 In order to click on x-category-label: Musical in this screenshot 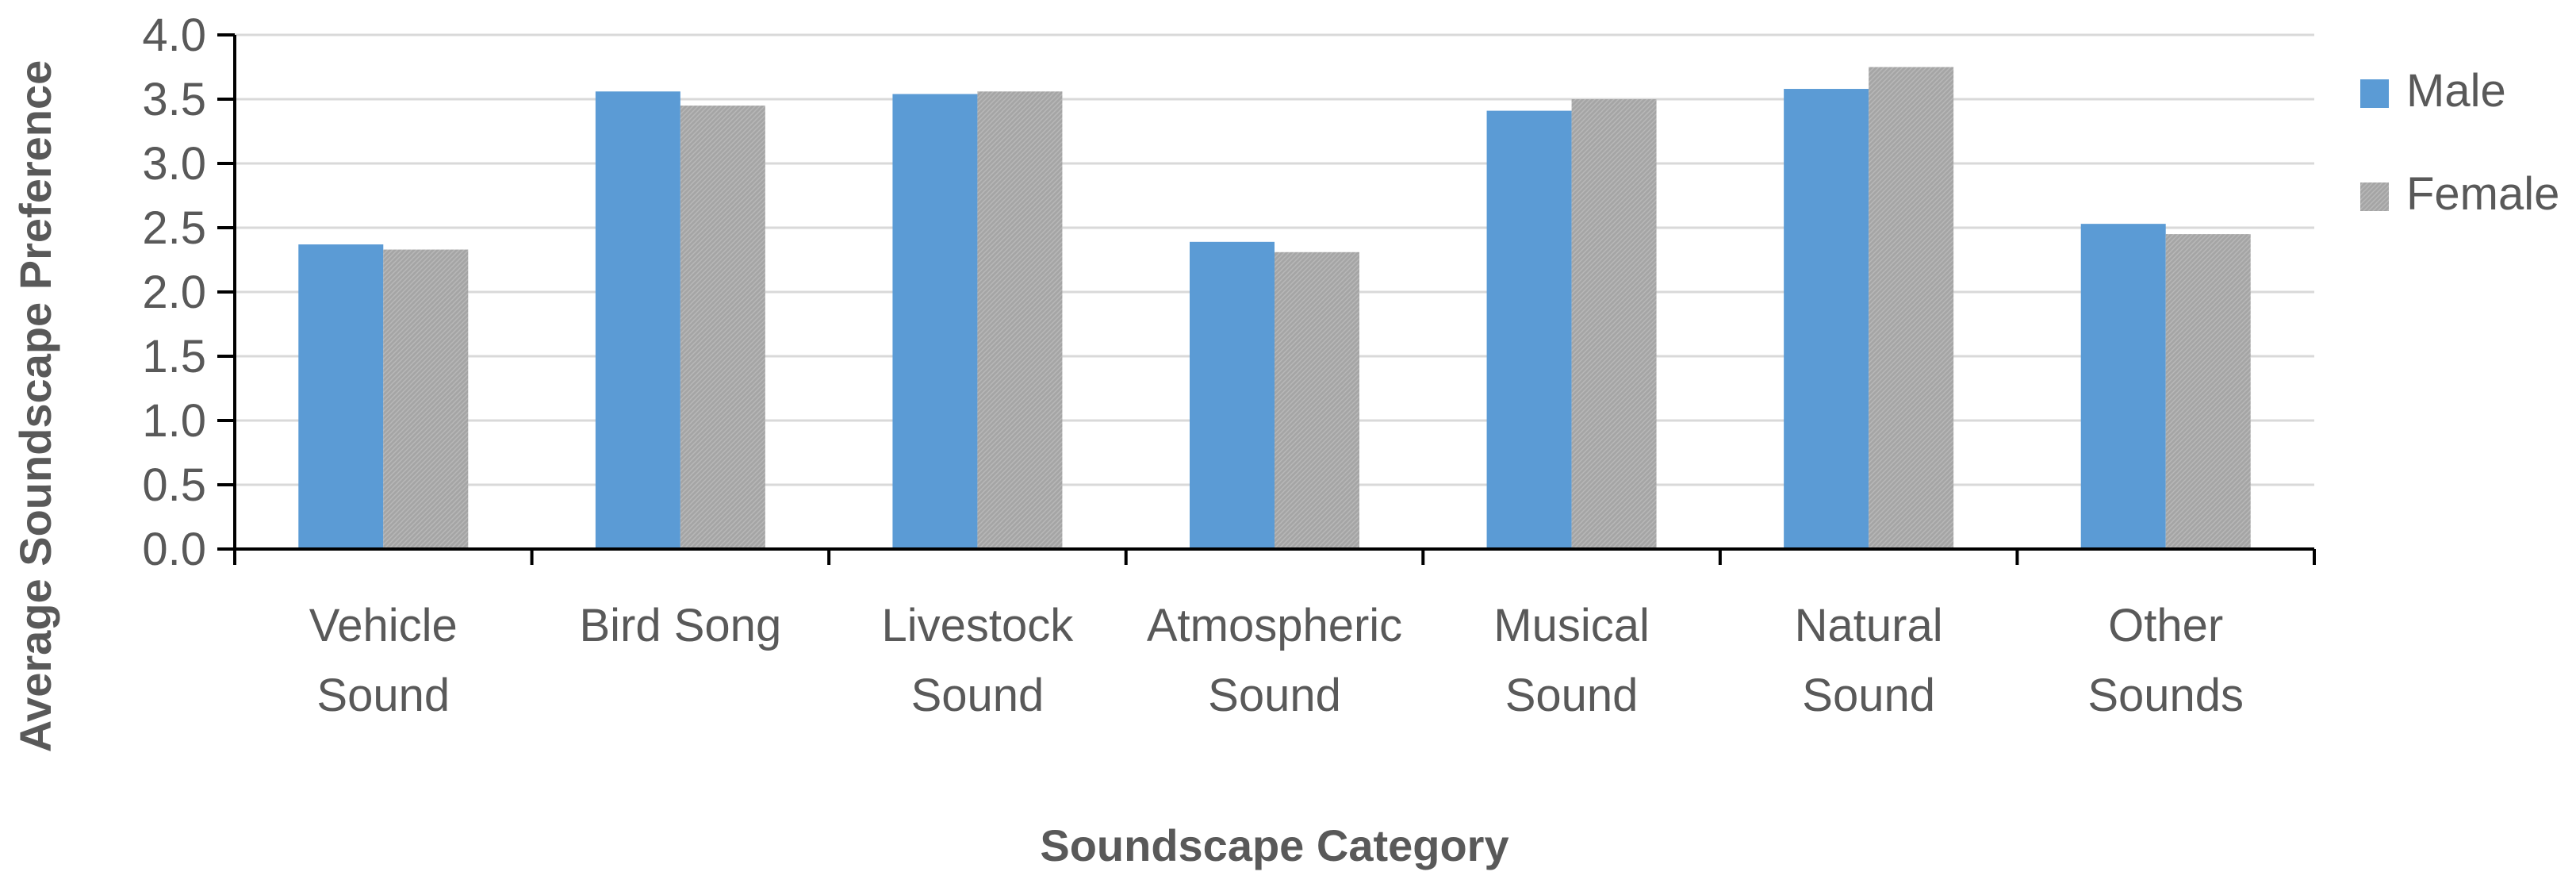, I will do `click(1571, 625)`.